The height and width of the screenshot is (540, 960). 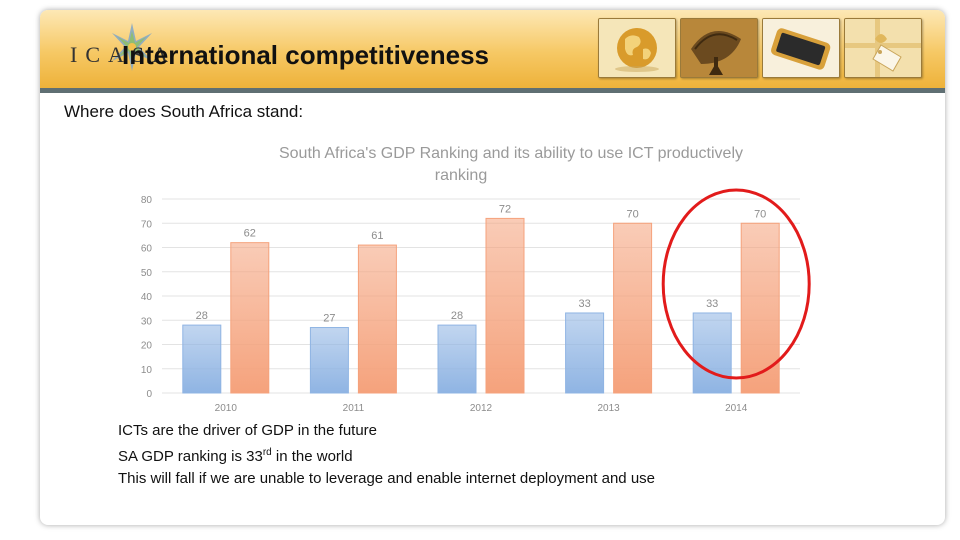 What do you see at coordinates (147, 273) in the screenshot?
I see `y-tick-label: 50` at bounding box center [147, 273].